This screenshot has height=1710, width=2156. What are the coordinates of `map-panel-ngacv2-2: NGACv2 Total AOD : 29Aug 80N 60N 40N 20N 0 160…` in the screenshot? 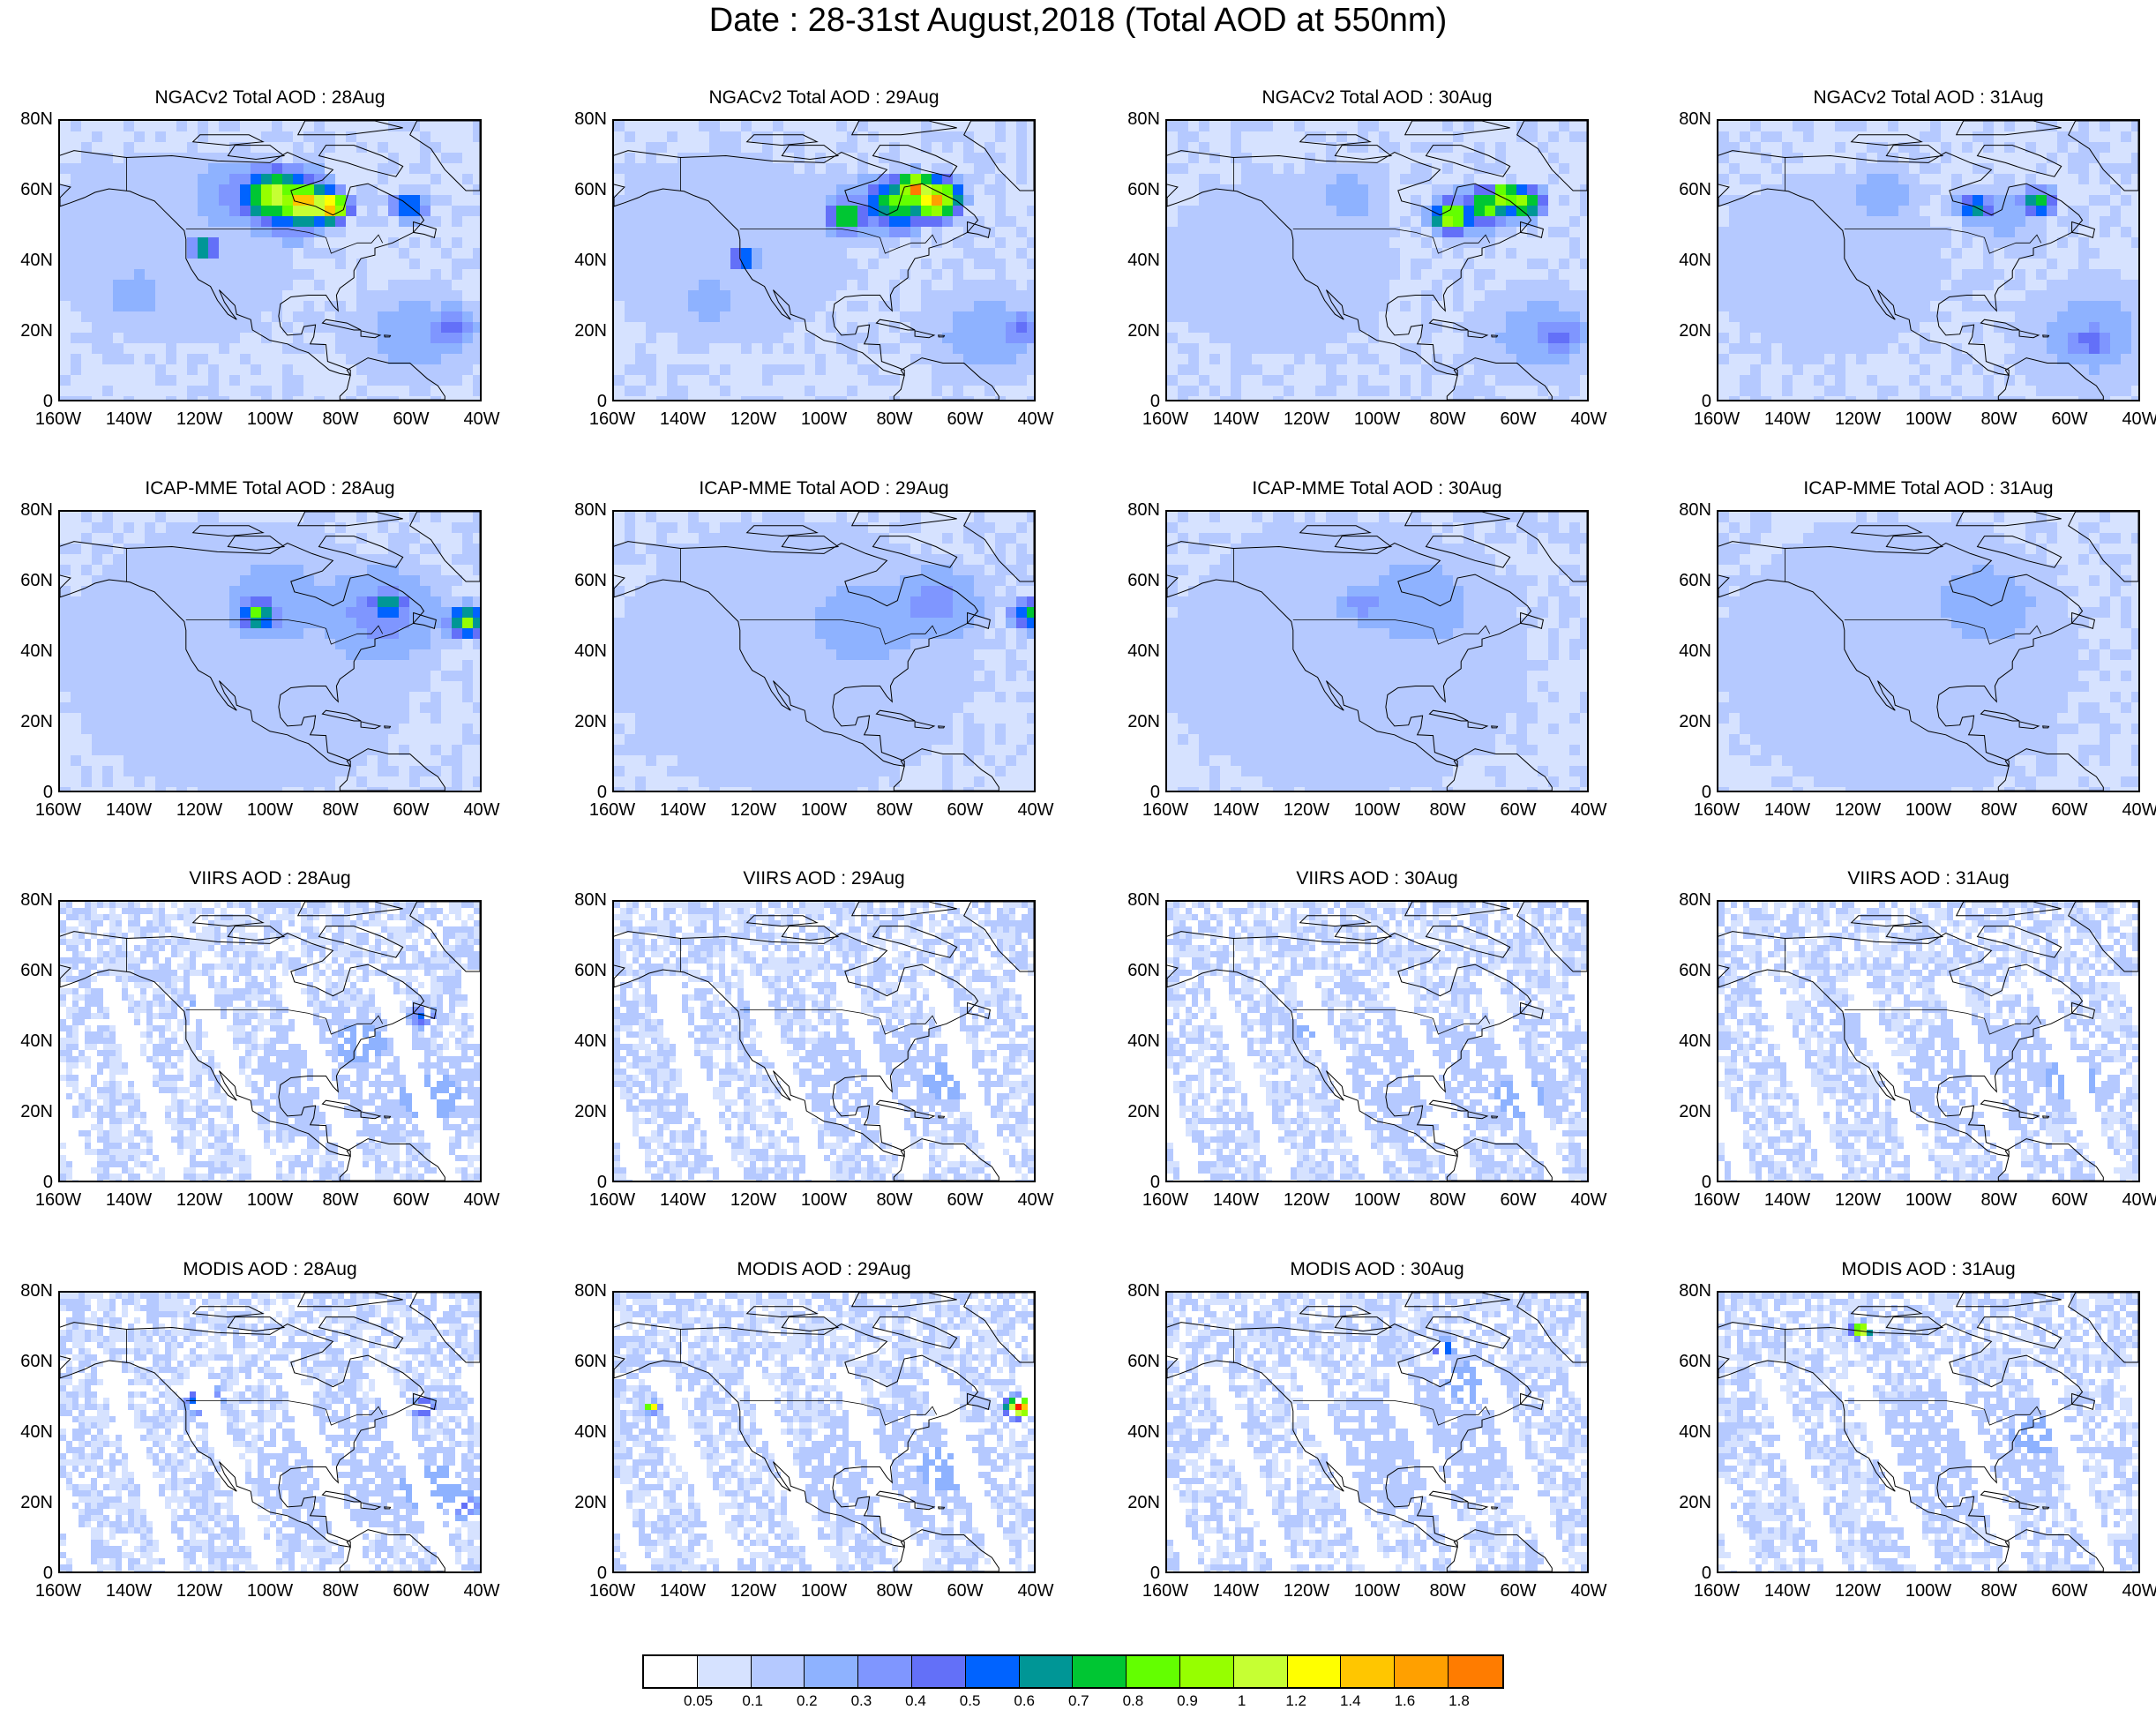 It's located at (813, 257).